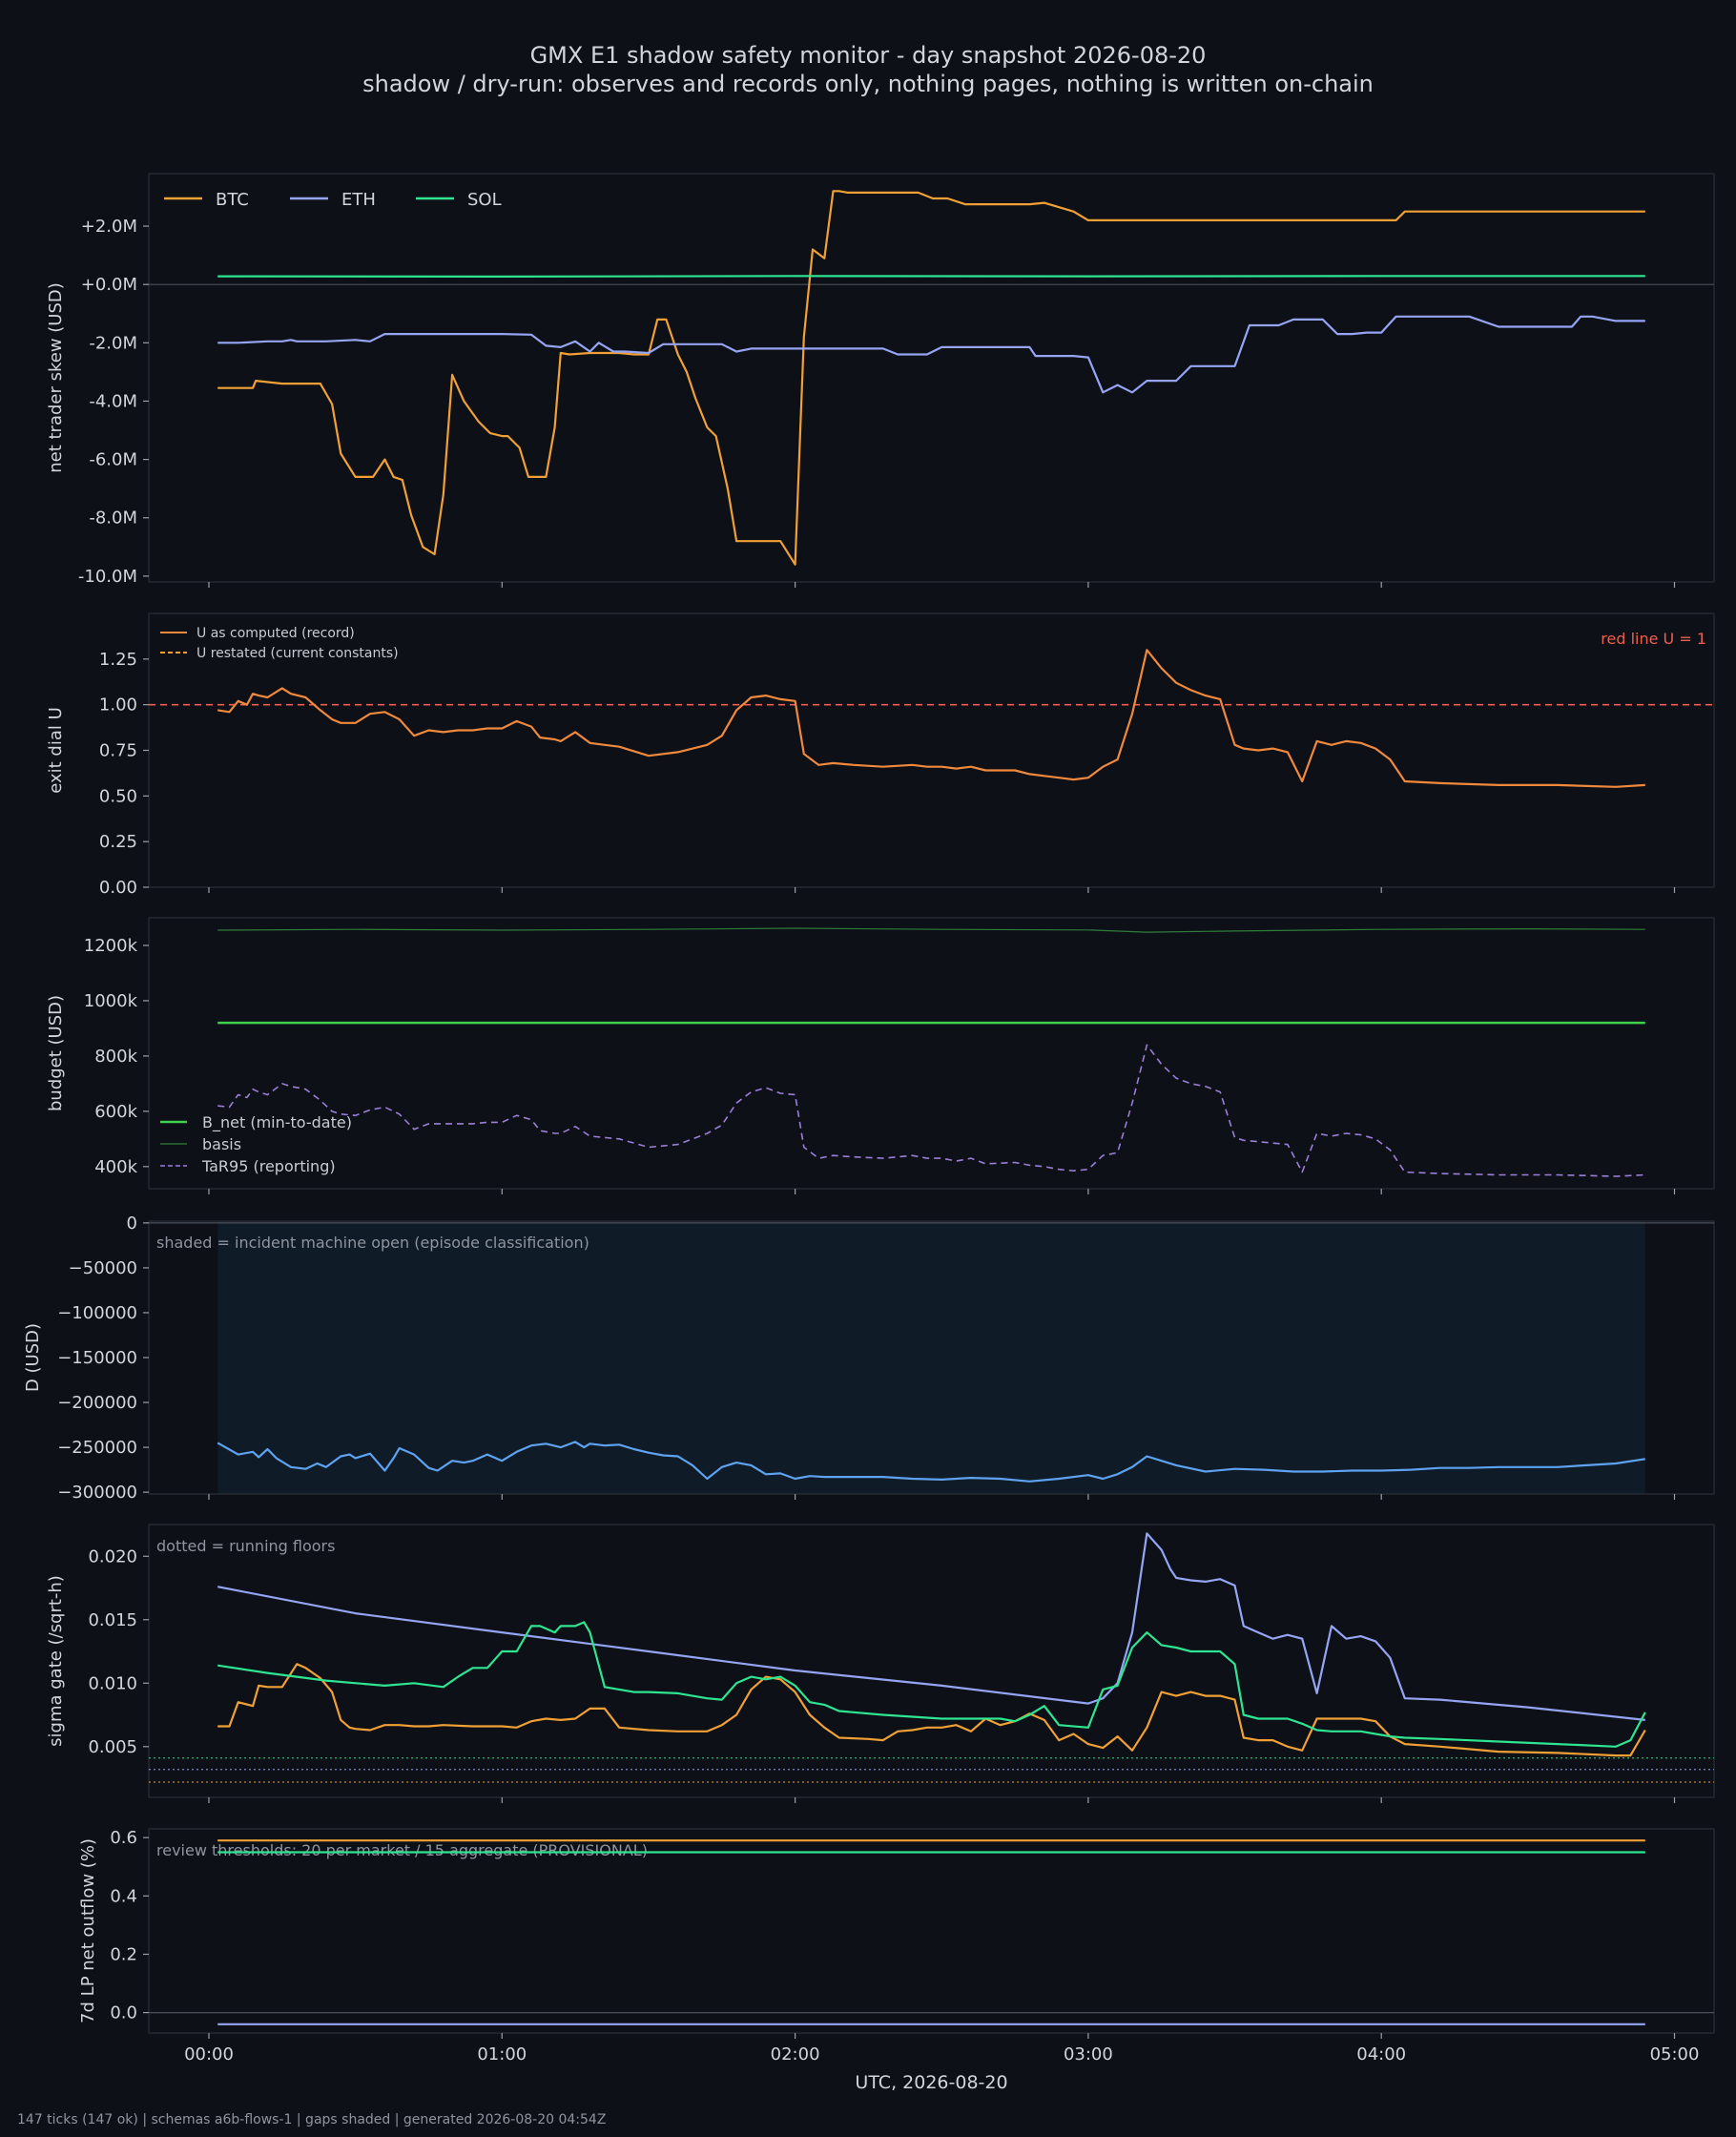 Image resolution: width=1736 pixels, height=2137 pixels. What do you see at coordinates (118, 796) in the screenshot?
I see `y-tick-label: 0.50` at bounding box center [118, 796].